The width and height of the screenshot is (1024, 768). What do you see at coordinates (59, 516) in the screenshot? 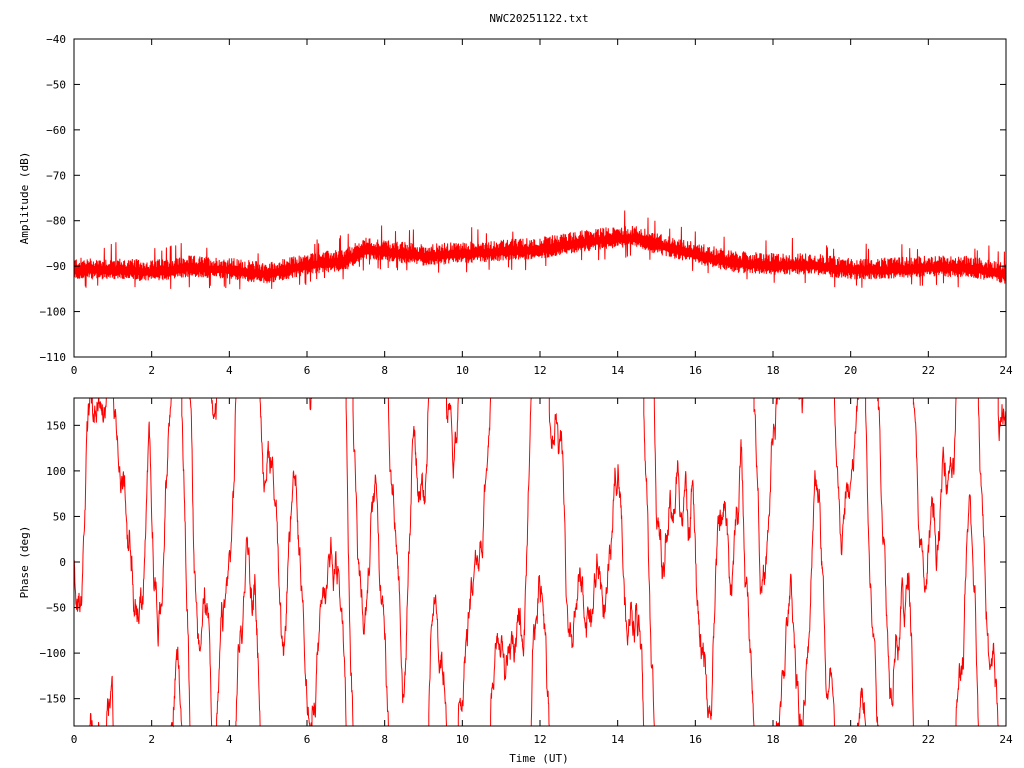
I see `phase-y-tick-label: 50` at bounding box center [59, 516].